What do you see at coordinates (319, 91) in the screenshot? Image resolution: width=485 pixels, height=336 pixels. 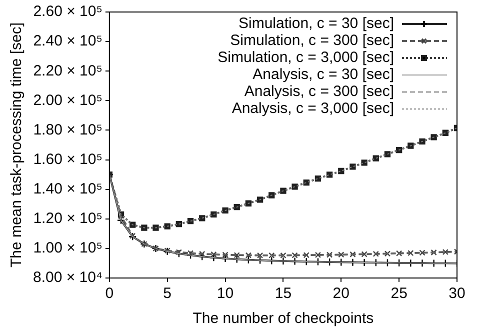 I see `legend-label: Analysis, c = 300 [sec]` at bounding box center [319, 91].